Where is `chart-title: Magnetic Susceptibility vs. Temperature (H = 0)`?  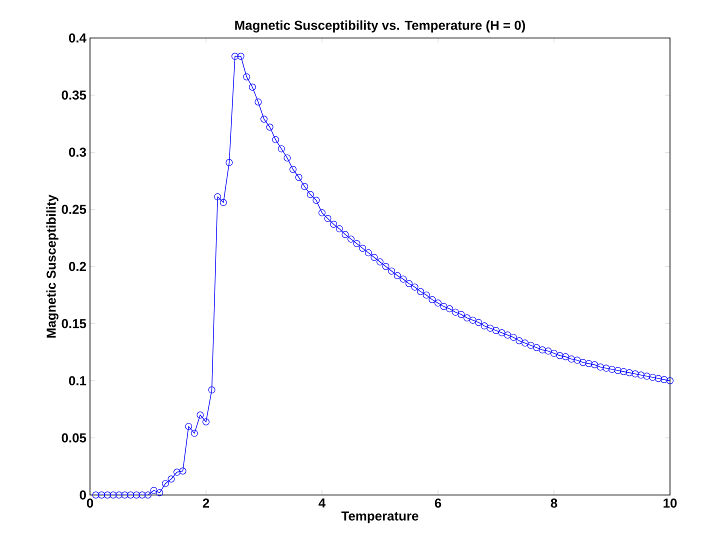
chart-title: Magnetic Susceptibility vs. Temperature (H = 0) is located at coordinates (380, 26).